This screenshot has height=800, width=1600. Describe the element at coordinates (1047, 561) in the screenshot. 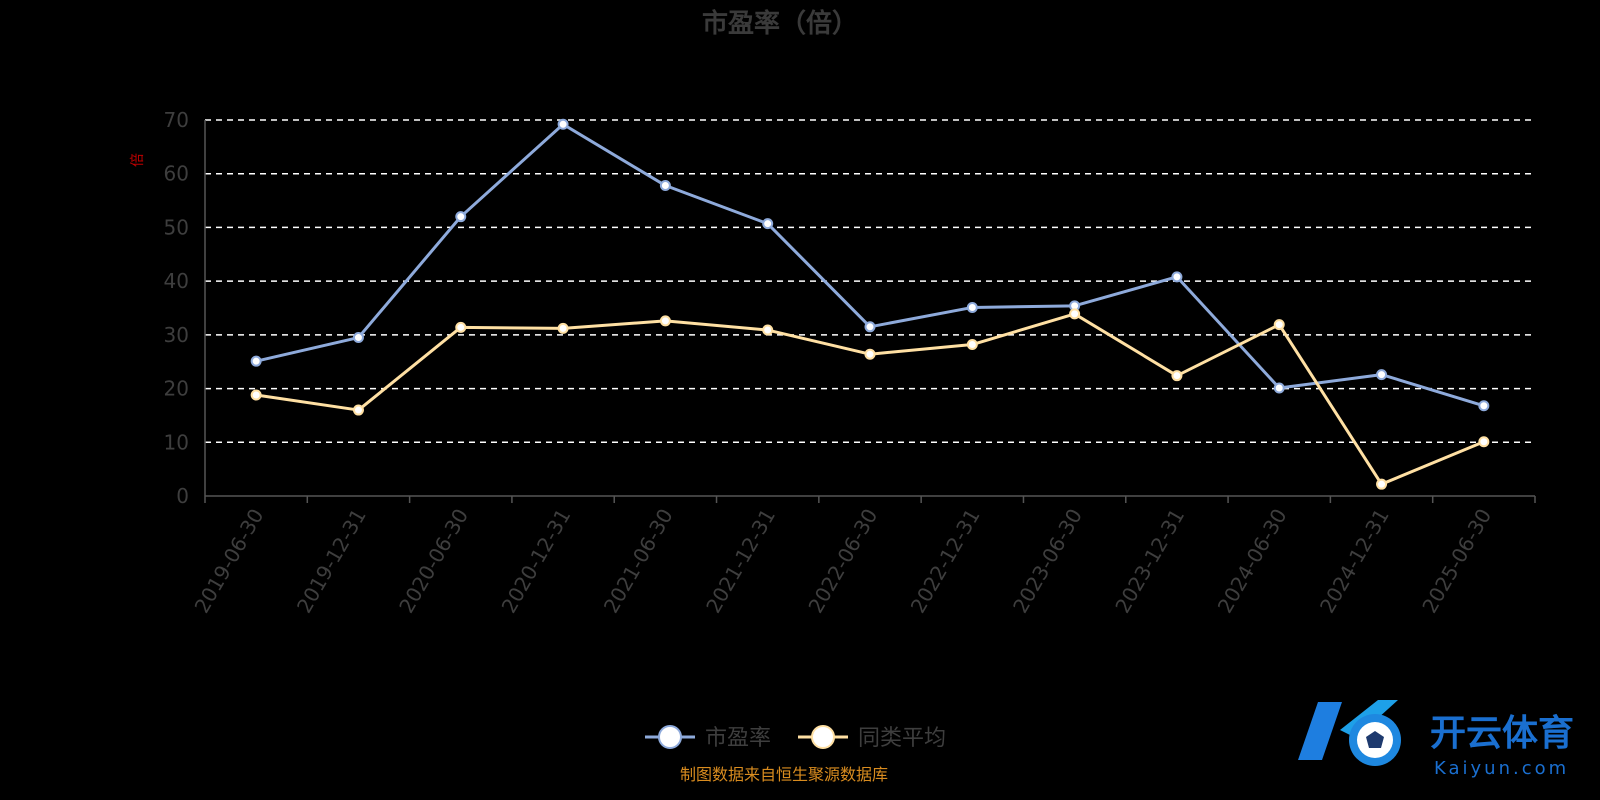

I see `x-tick-label: 2023-06-30` at that location.